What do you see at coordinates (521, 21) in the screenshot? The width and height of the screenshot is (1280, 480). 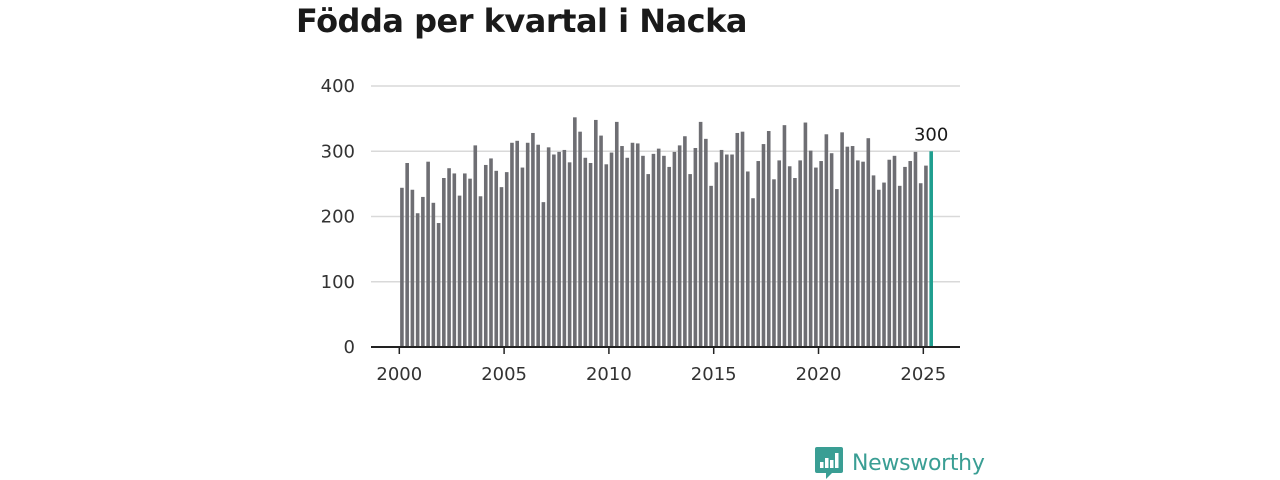 I see `chart-title: Födda per kvartal i Nacka` at bounding box center [521, 21].